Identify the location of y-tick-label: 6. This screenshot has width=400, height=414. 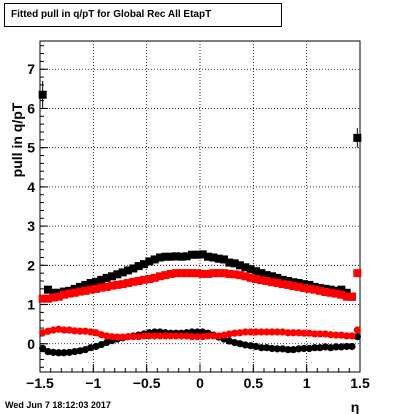
(31, 108).